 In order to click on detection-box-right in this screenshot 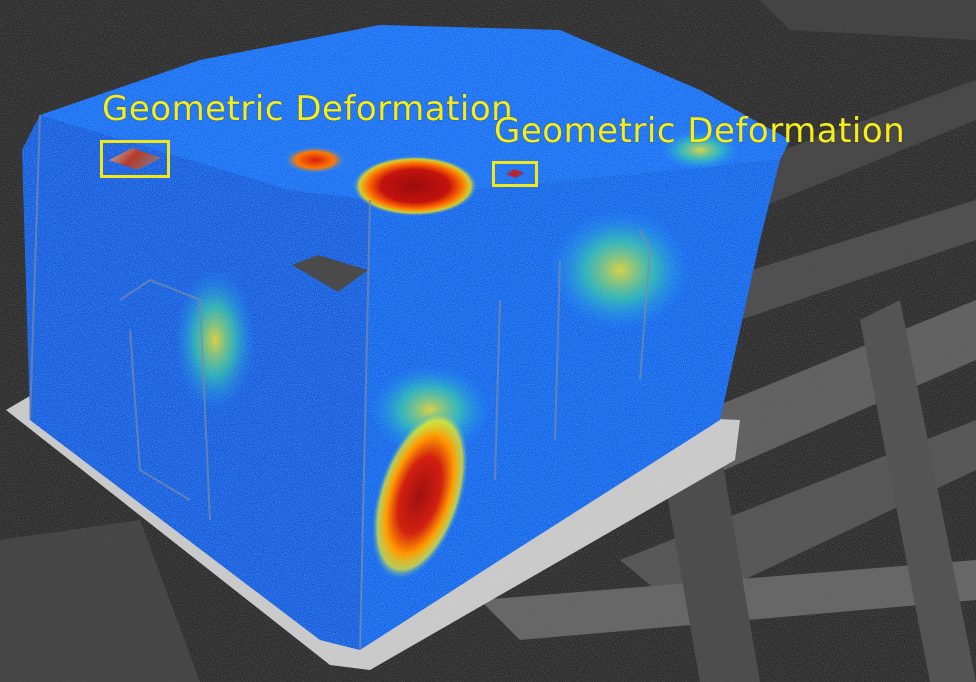, I will do `click(515, 174)`.